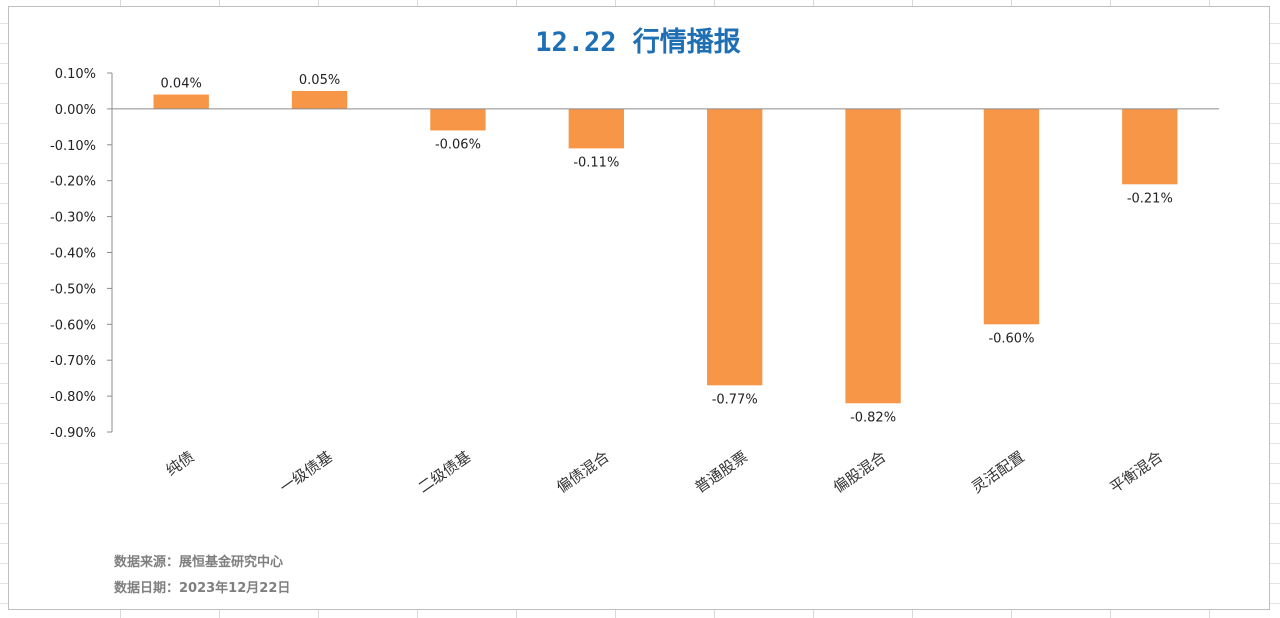 The height and width of the screenshot is (618, 1280). I want to click on y-tick-label: 0.00%, so click(75, 110).